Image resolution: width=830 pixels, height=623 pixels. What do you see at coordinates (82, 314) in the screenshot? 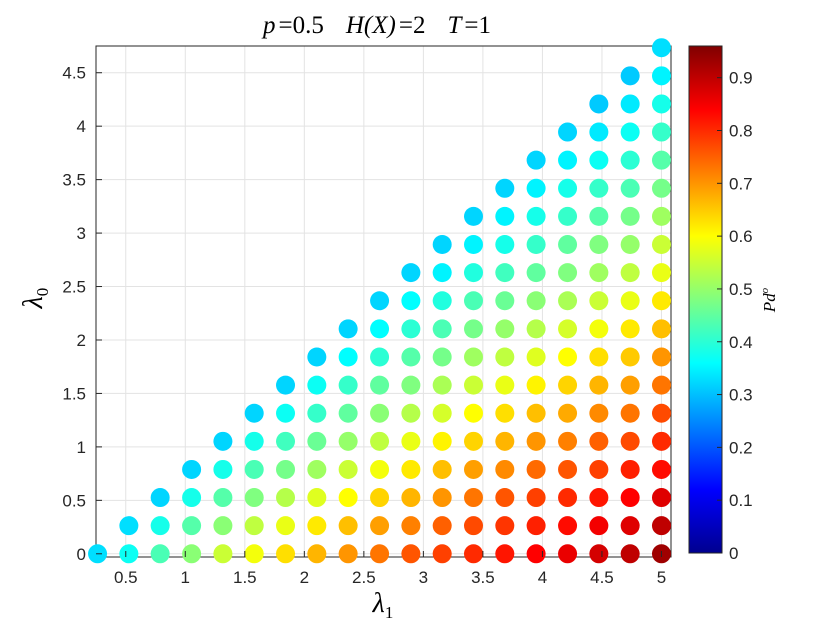
I see `y-axis-ticks: 0 0.5 1 1.5 2 2.5 3 3.5 4 4.5` at bounding box center [82, 314].